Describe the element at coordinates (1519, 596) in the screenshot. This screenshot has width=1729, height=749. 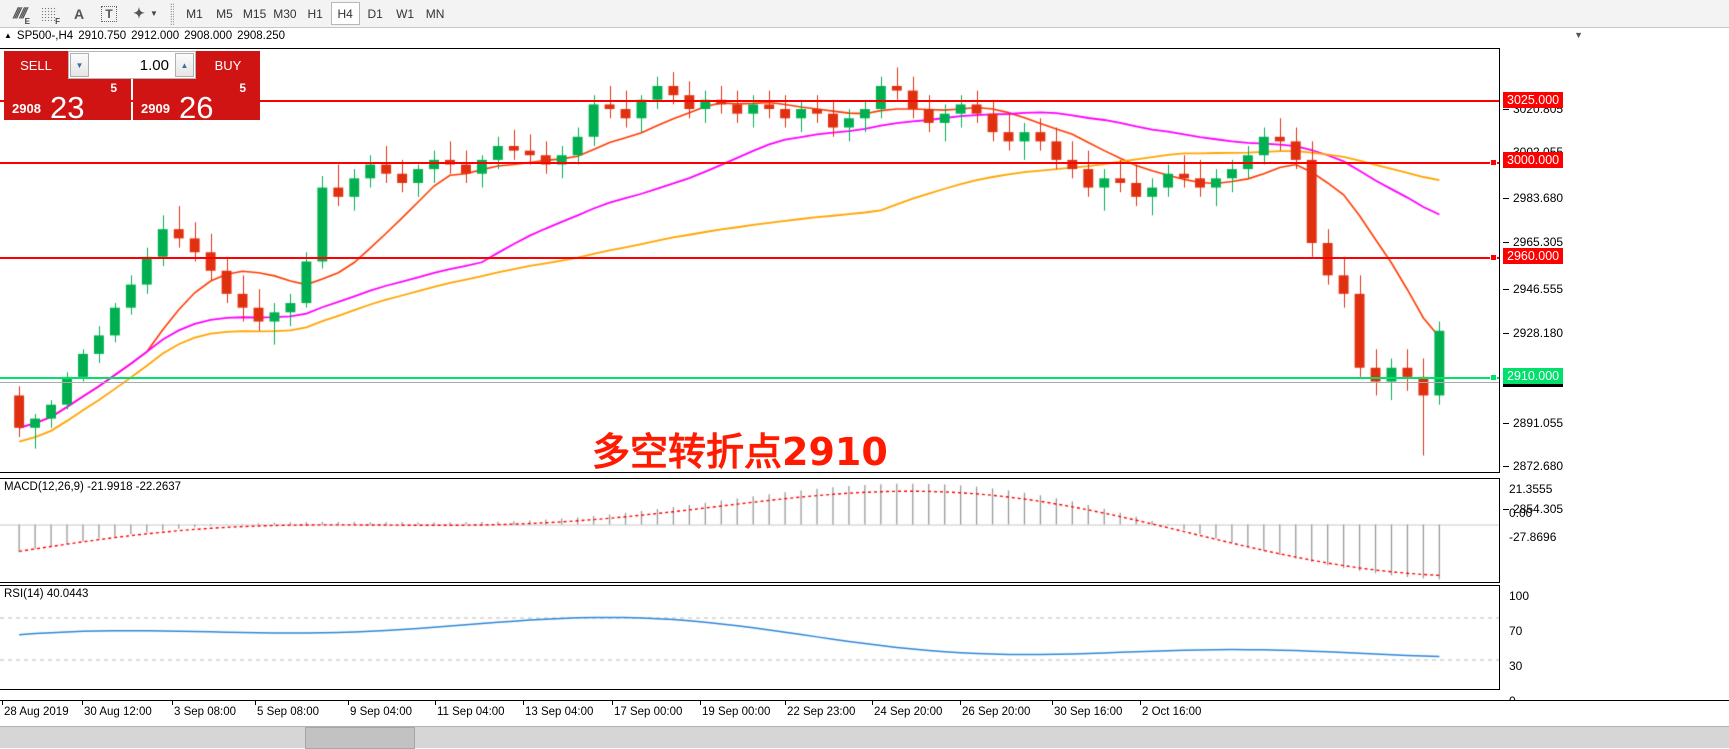
I see `rsi-scale-label: 100` at that location.